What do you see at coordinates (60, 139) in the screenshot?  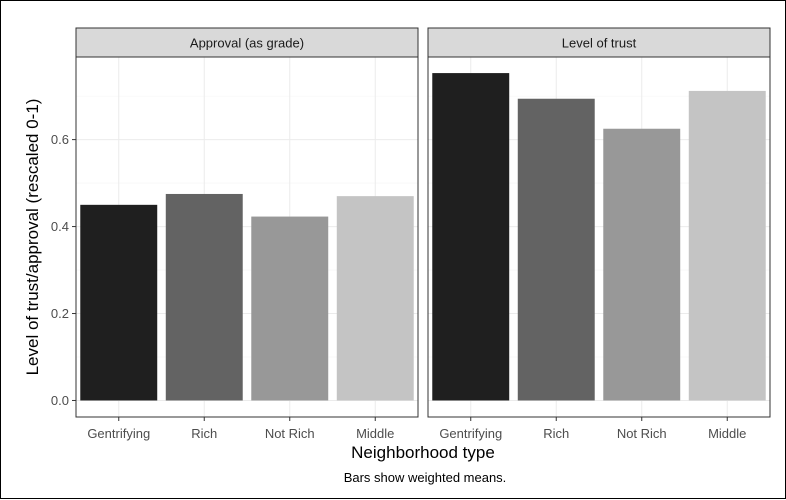 I see `y-tick-label: 0.6` at bounding box center [60, 139].